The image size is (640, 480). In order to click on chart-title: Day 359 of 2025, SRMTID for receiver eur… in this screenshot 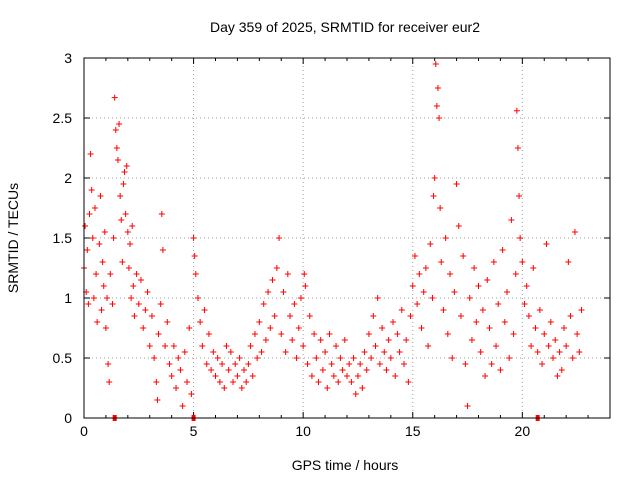, I will do `click(345, 27)`.